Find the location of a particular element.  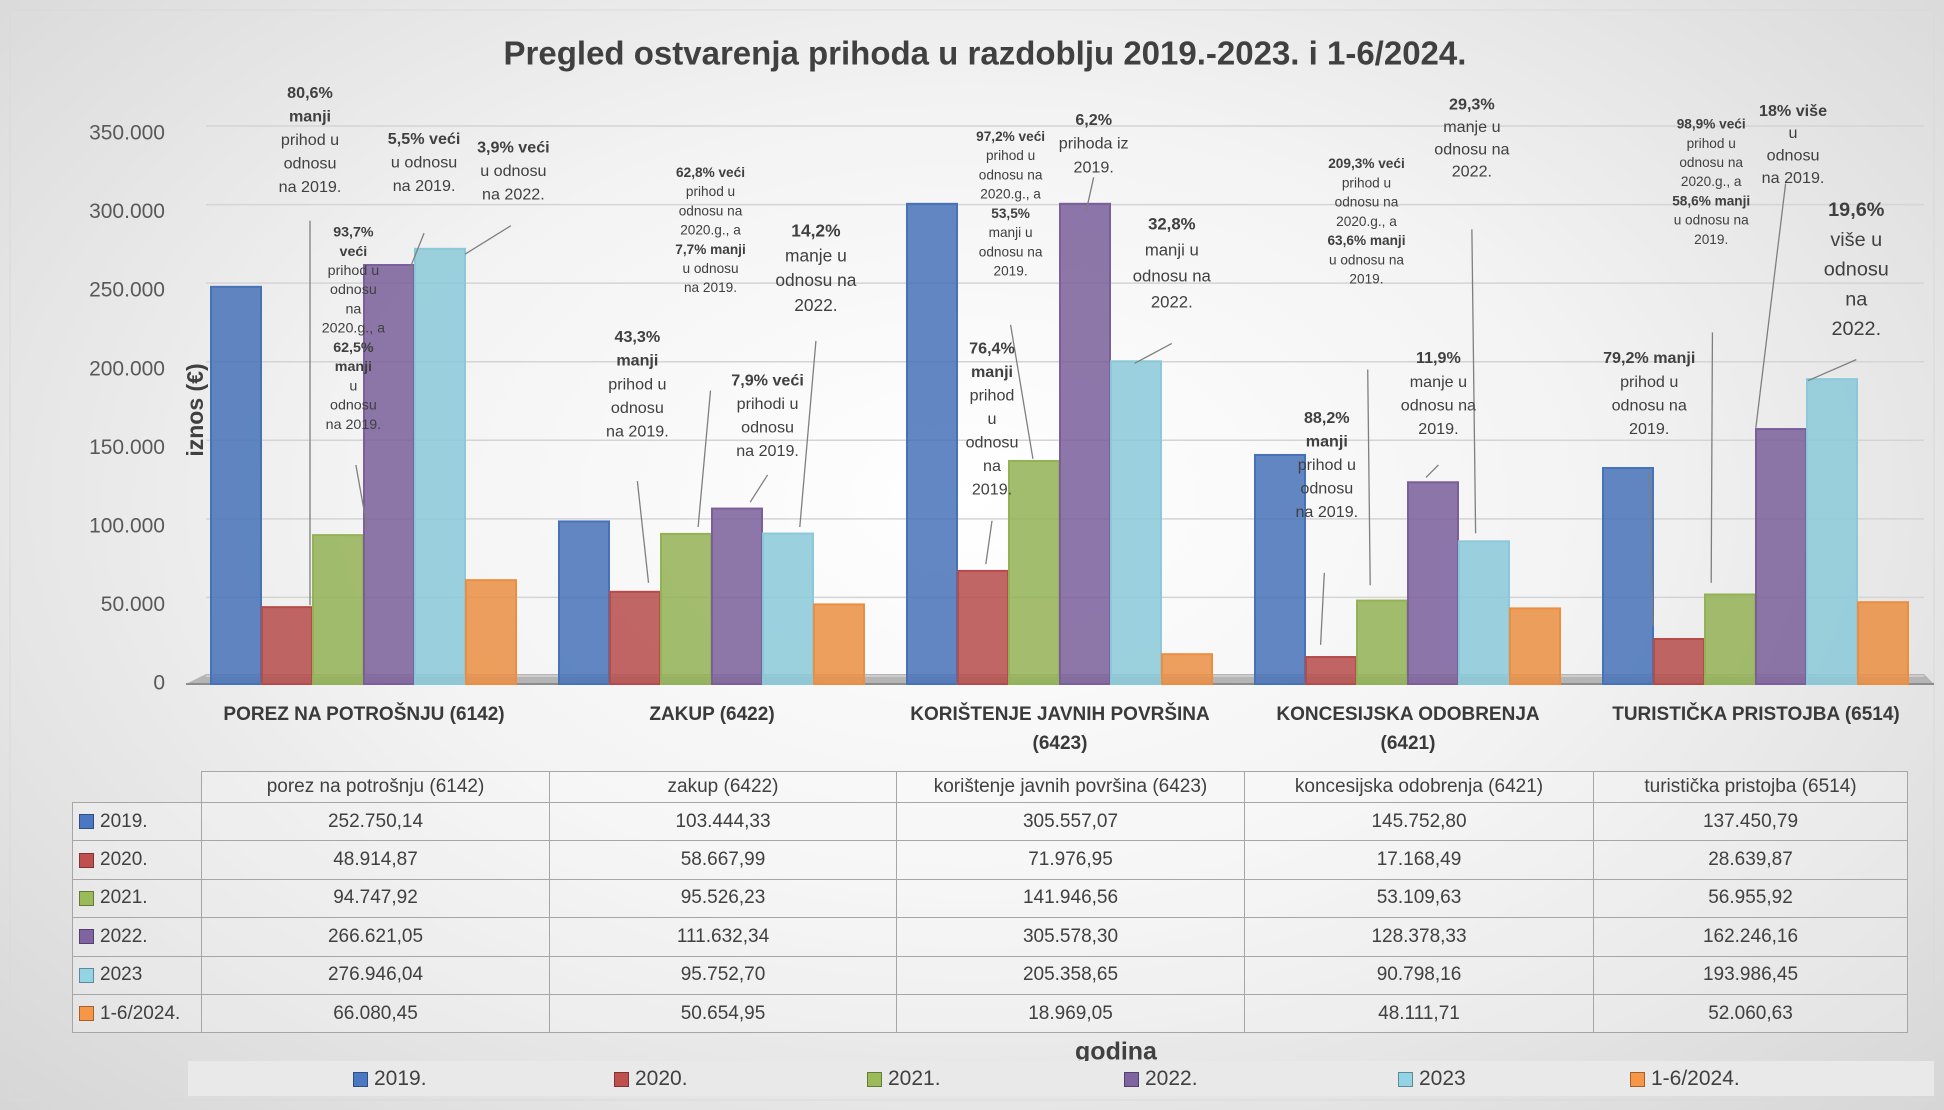

annotation: 3,9% veći u odnosu na 2022. is located at coordinates (507, 196).